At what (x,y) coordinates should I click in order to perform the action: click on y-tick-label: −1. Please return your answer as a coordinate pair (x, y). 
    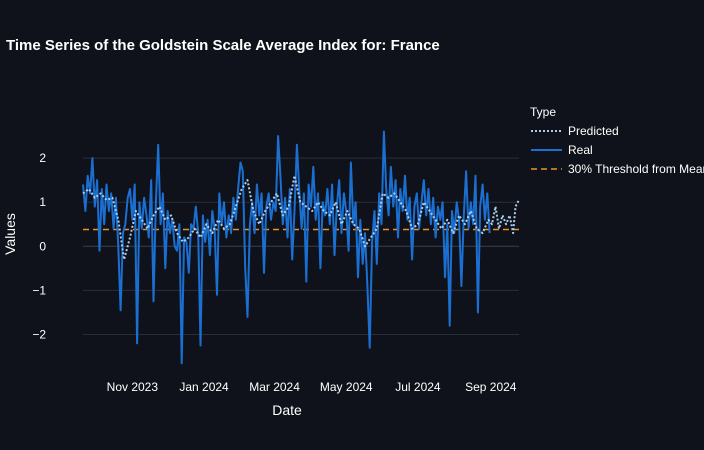
    Looking at the image, I should click on (39, 290).